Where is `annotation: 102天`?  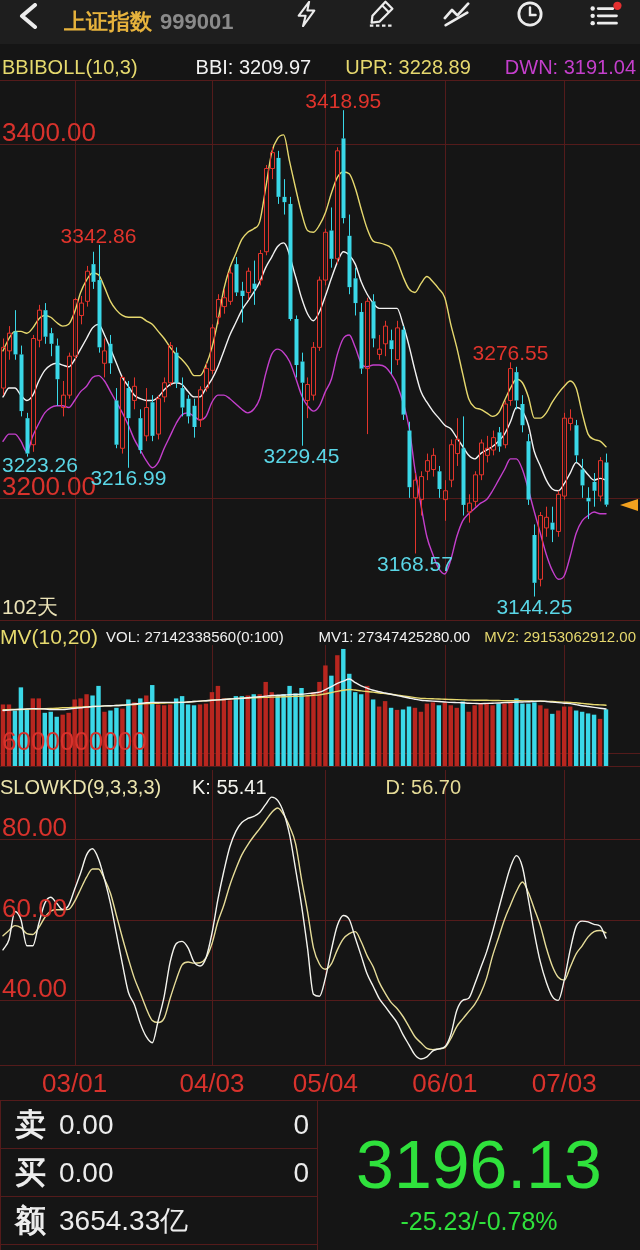
annotation: 102天 is located at coordinates (30, 606).